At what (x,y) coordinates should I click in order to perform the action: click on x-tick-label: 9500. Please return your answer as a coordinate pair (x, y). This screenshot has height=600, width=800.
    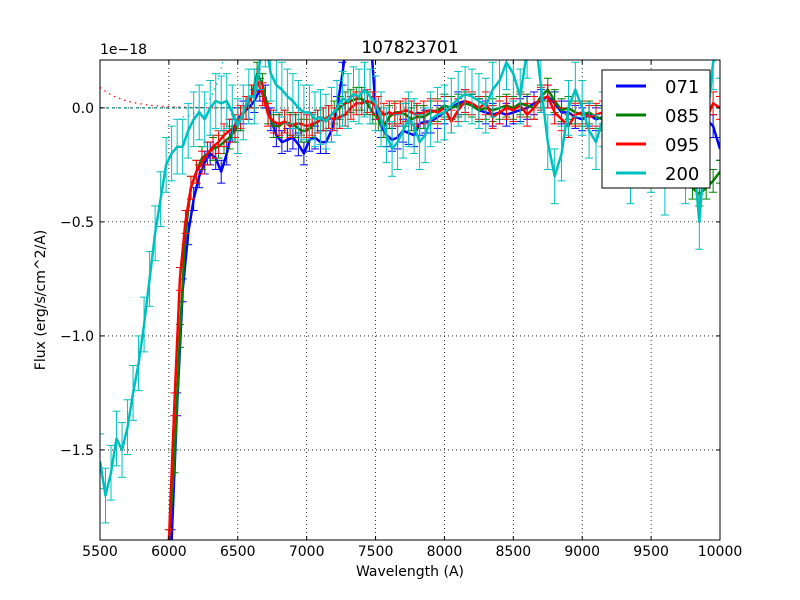
    Looking at the image, I should click on (651, 552).